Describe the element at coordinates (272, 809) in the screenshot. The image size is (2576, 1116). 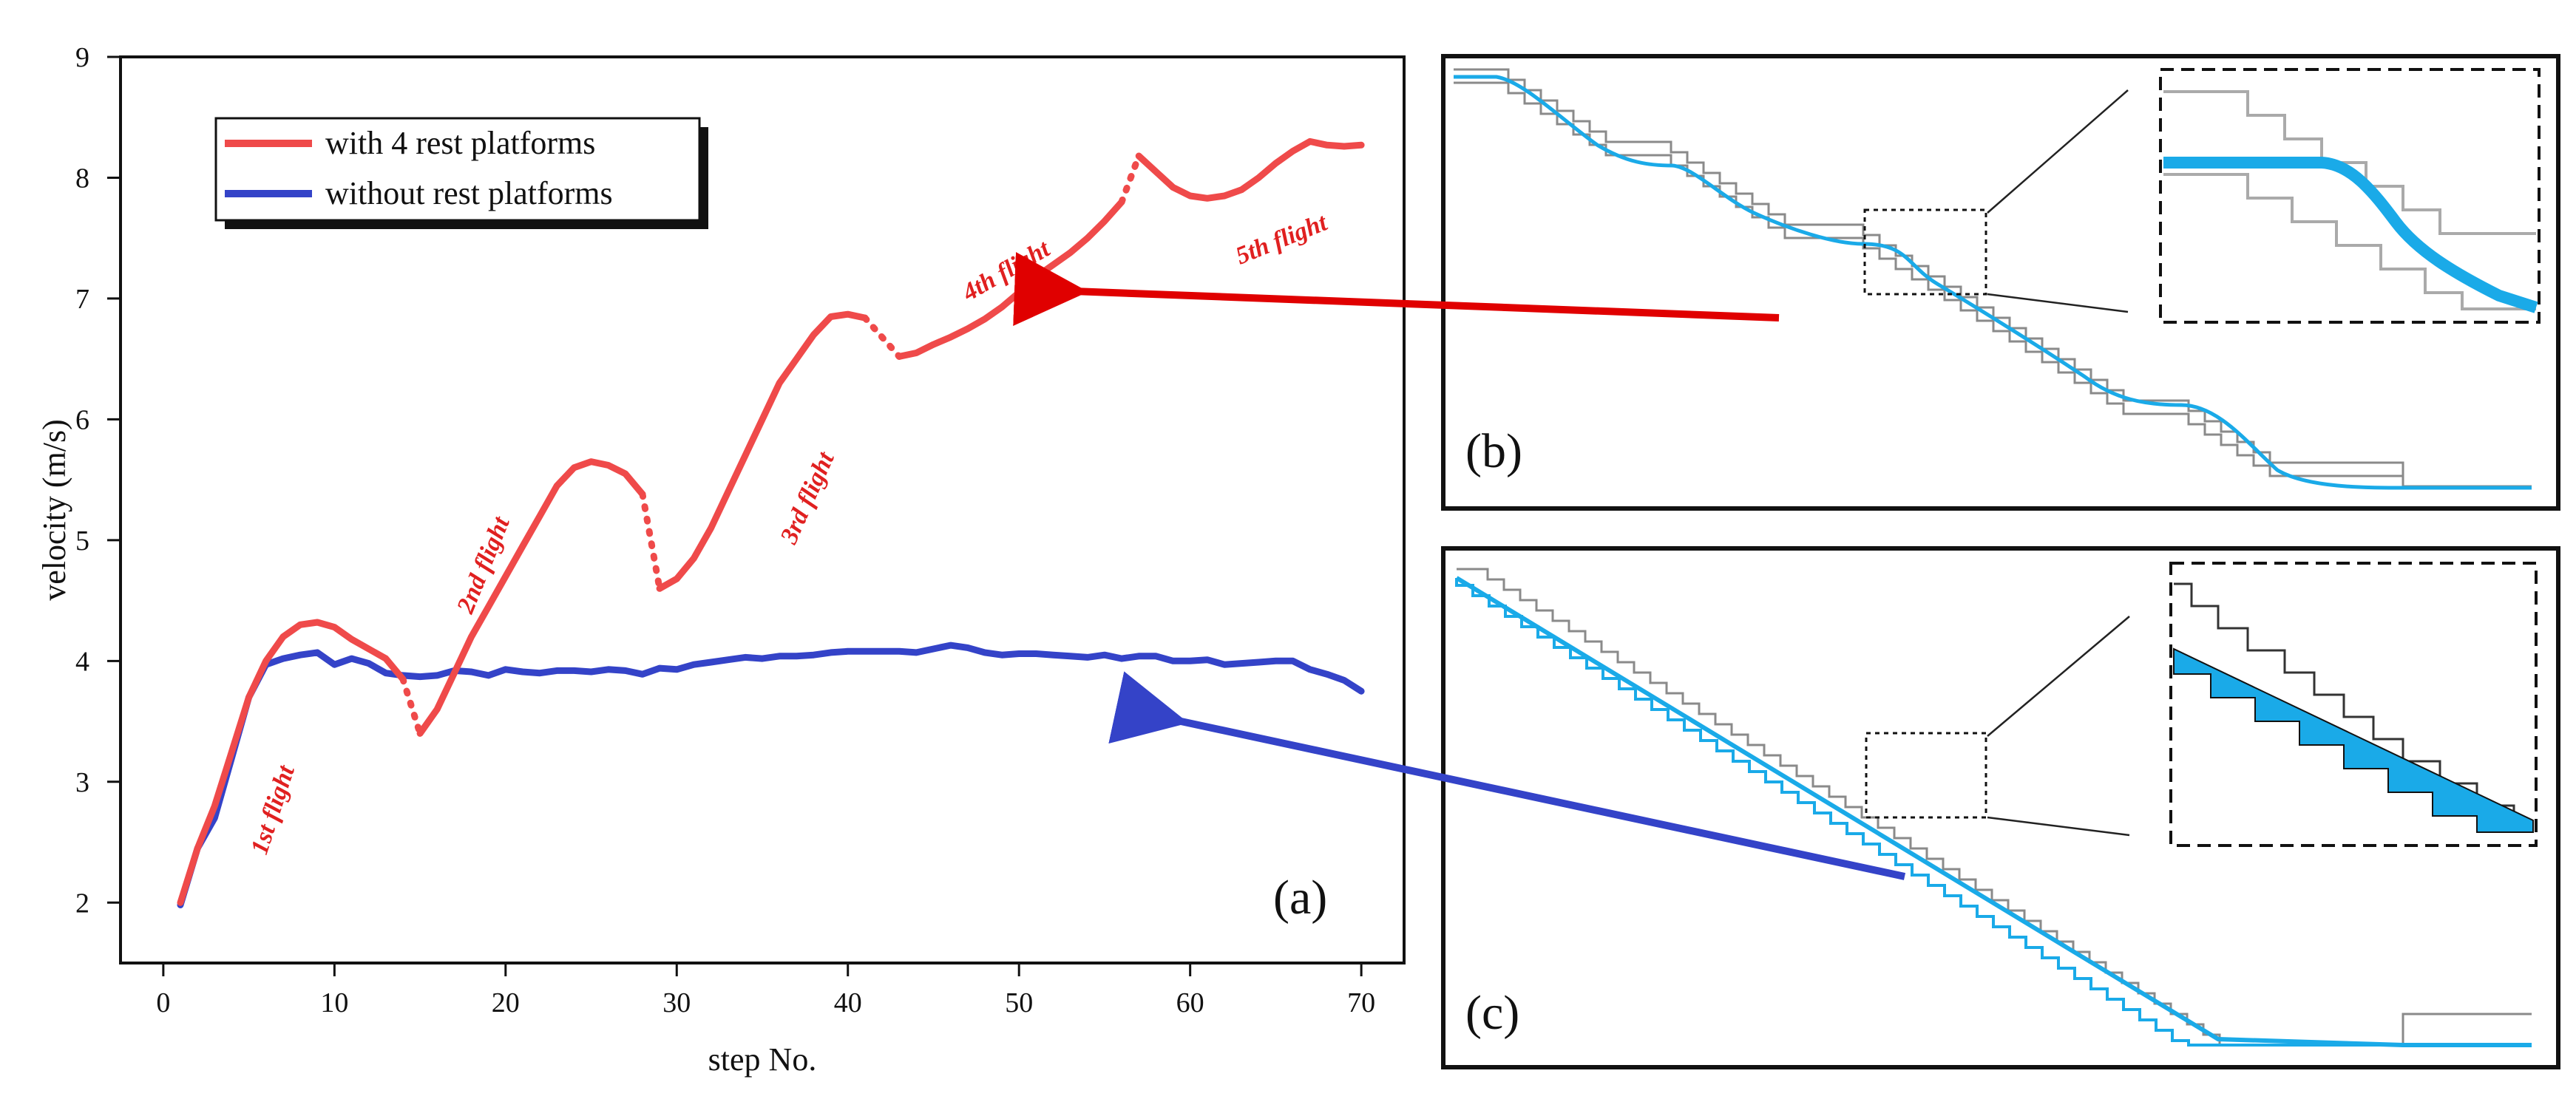
I see `annotation-1st-flight: 1st flight` at that location.